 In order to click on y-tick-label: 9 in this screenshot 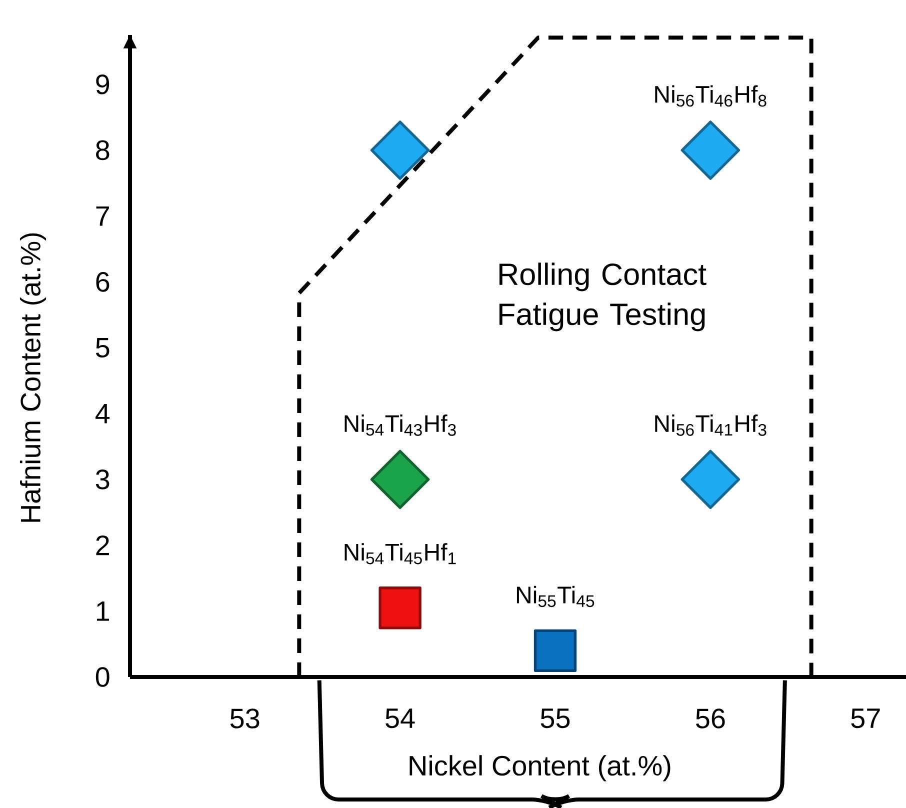, I will do `click(103, 84)`.